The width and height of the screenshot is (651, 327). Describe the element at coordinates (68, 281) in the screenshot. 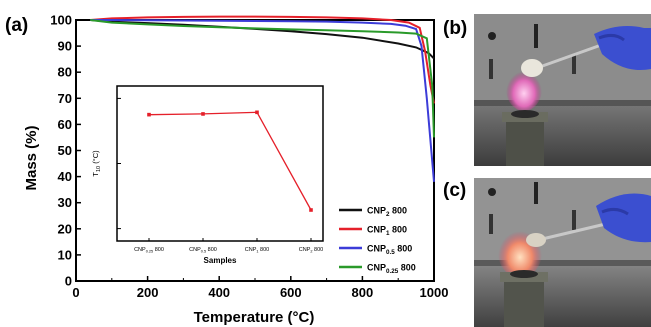

I see `y-tick-label: 0` at that location.